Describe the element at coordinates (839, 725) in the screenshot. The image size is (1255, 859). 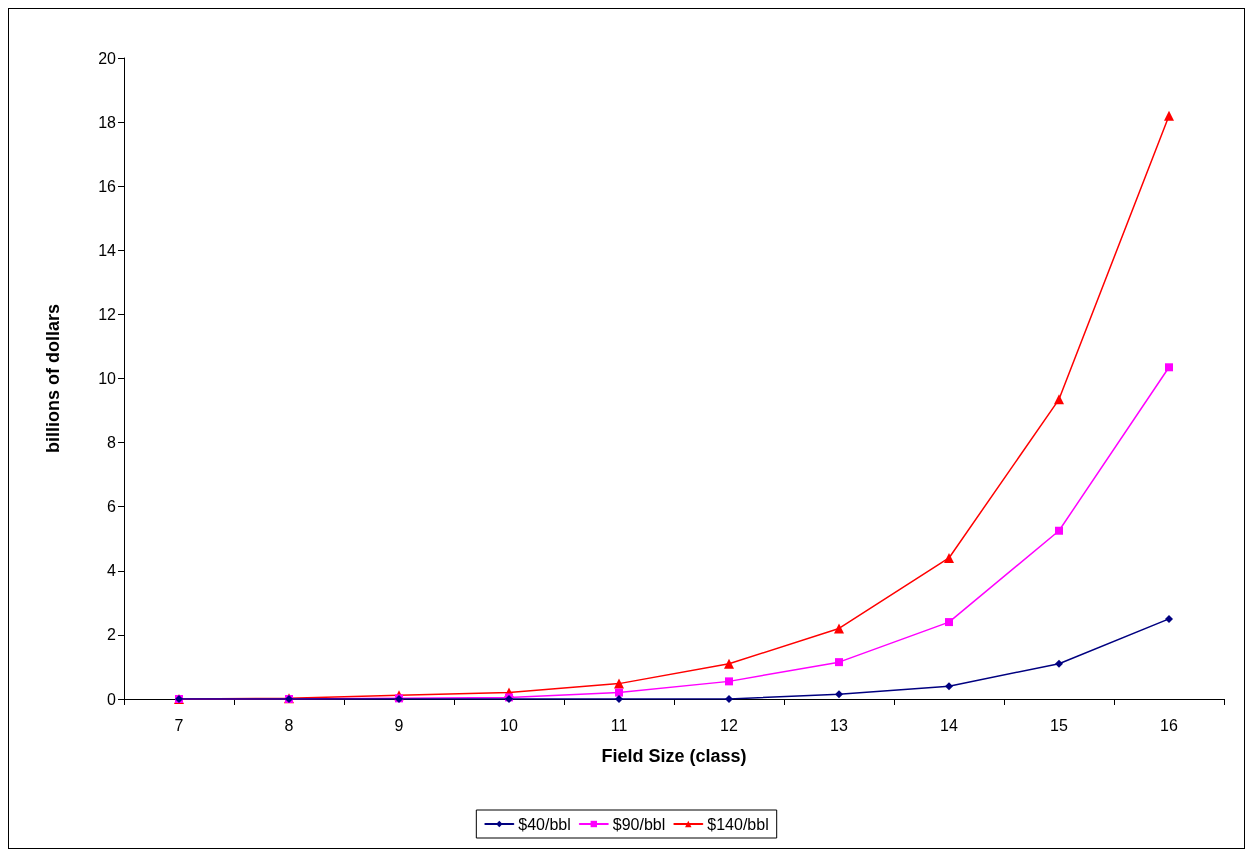
I see `x-tick-label: 13` at that location.